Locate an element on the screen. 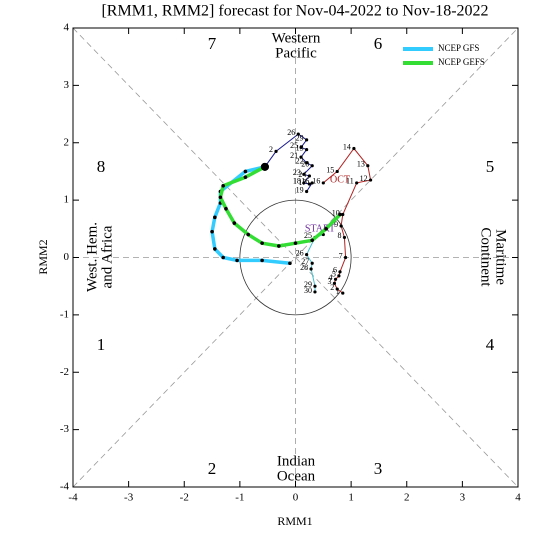  point-label: 20 is located at coordinates (305, 164).